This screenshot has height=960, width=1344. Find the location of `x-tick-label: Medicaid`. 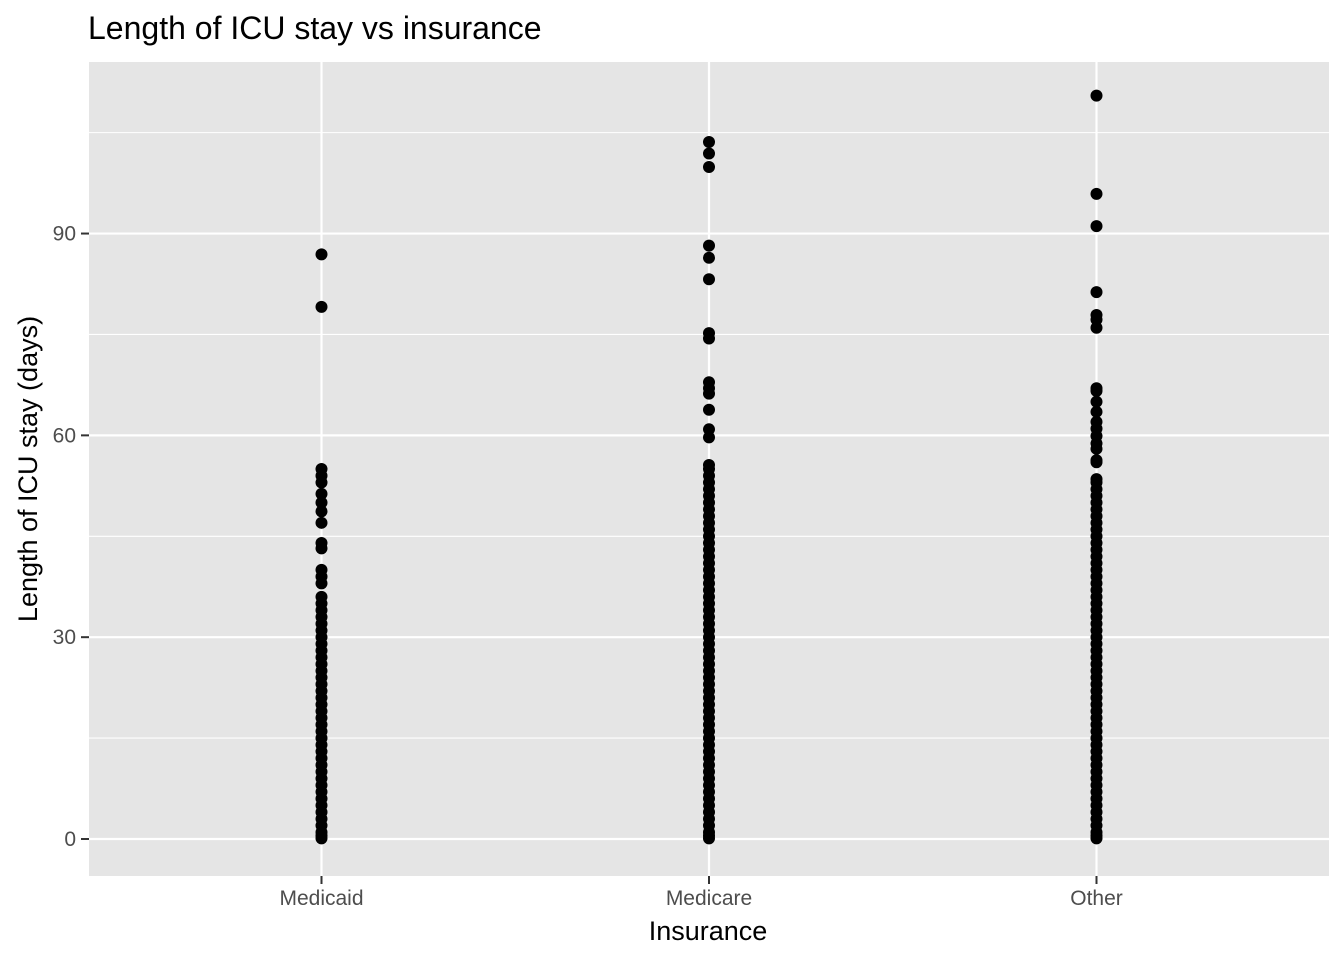

x-tick-label: Medicaid is located at coordinates (321, 898).